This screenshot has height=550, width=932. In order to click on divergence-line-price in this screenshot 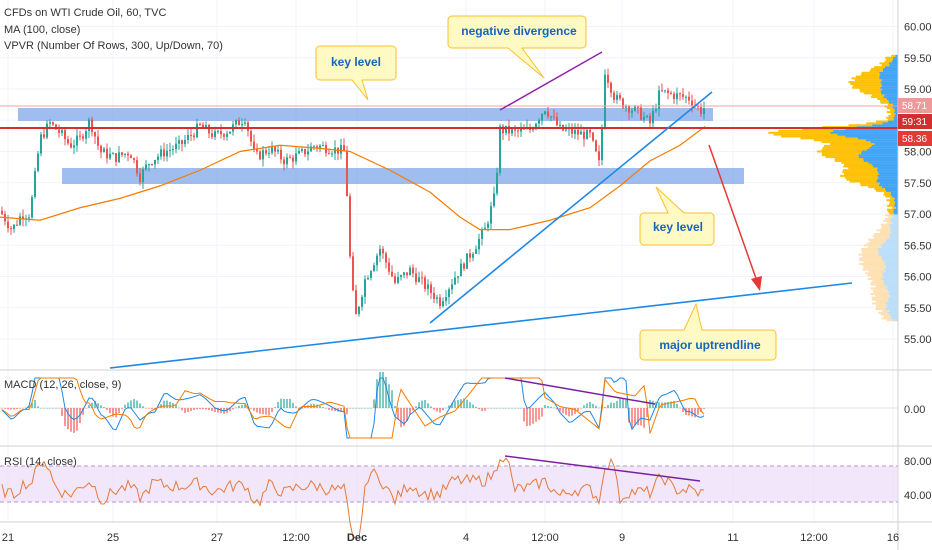, I will do `click(551, 81)`.